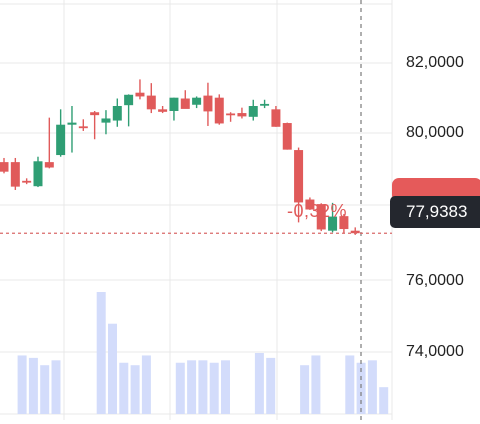 The width and height of the screenshot is (480, 424). I want to click on y-tick-label: 82,0000, so click(435, 62).